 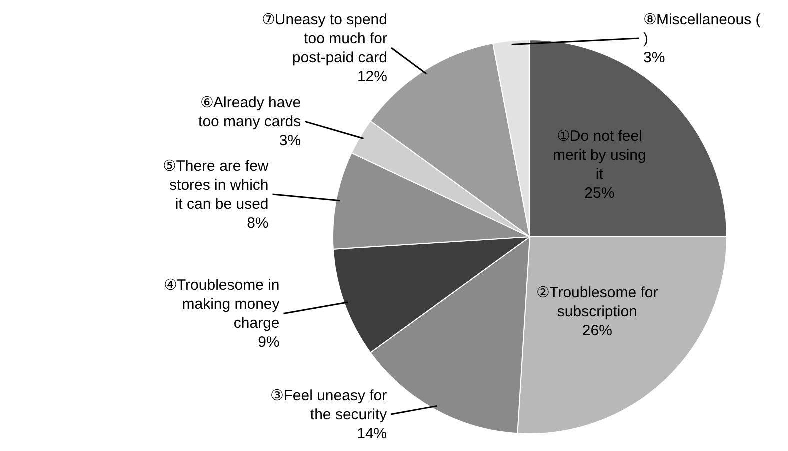 I want to click on data-label: 8%, so click(x=258, y=223).